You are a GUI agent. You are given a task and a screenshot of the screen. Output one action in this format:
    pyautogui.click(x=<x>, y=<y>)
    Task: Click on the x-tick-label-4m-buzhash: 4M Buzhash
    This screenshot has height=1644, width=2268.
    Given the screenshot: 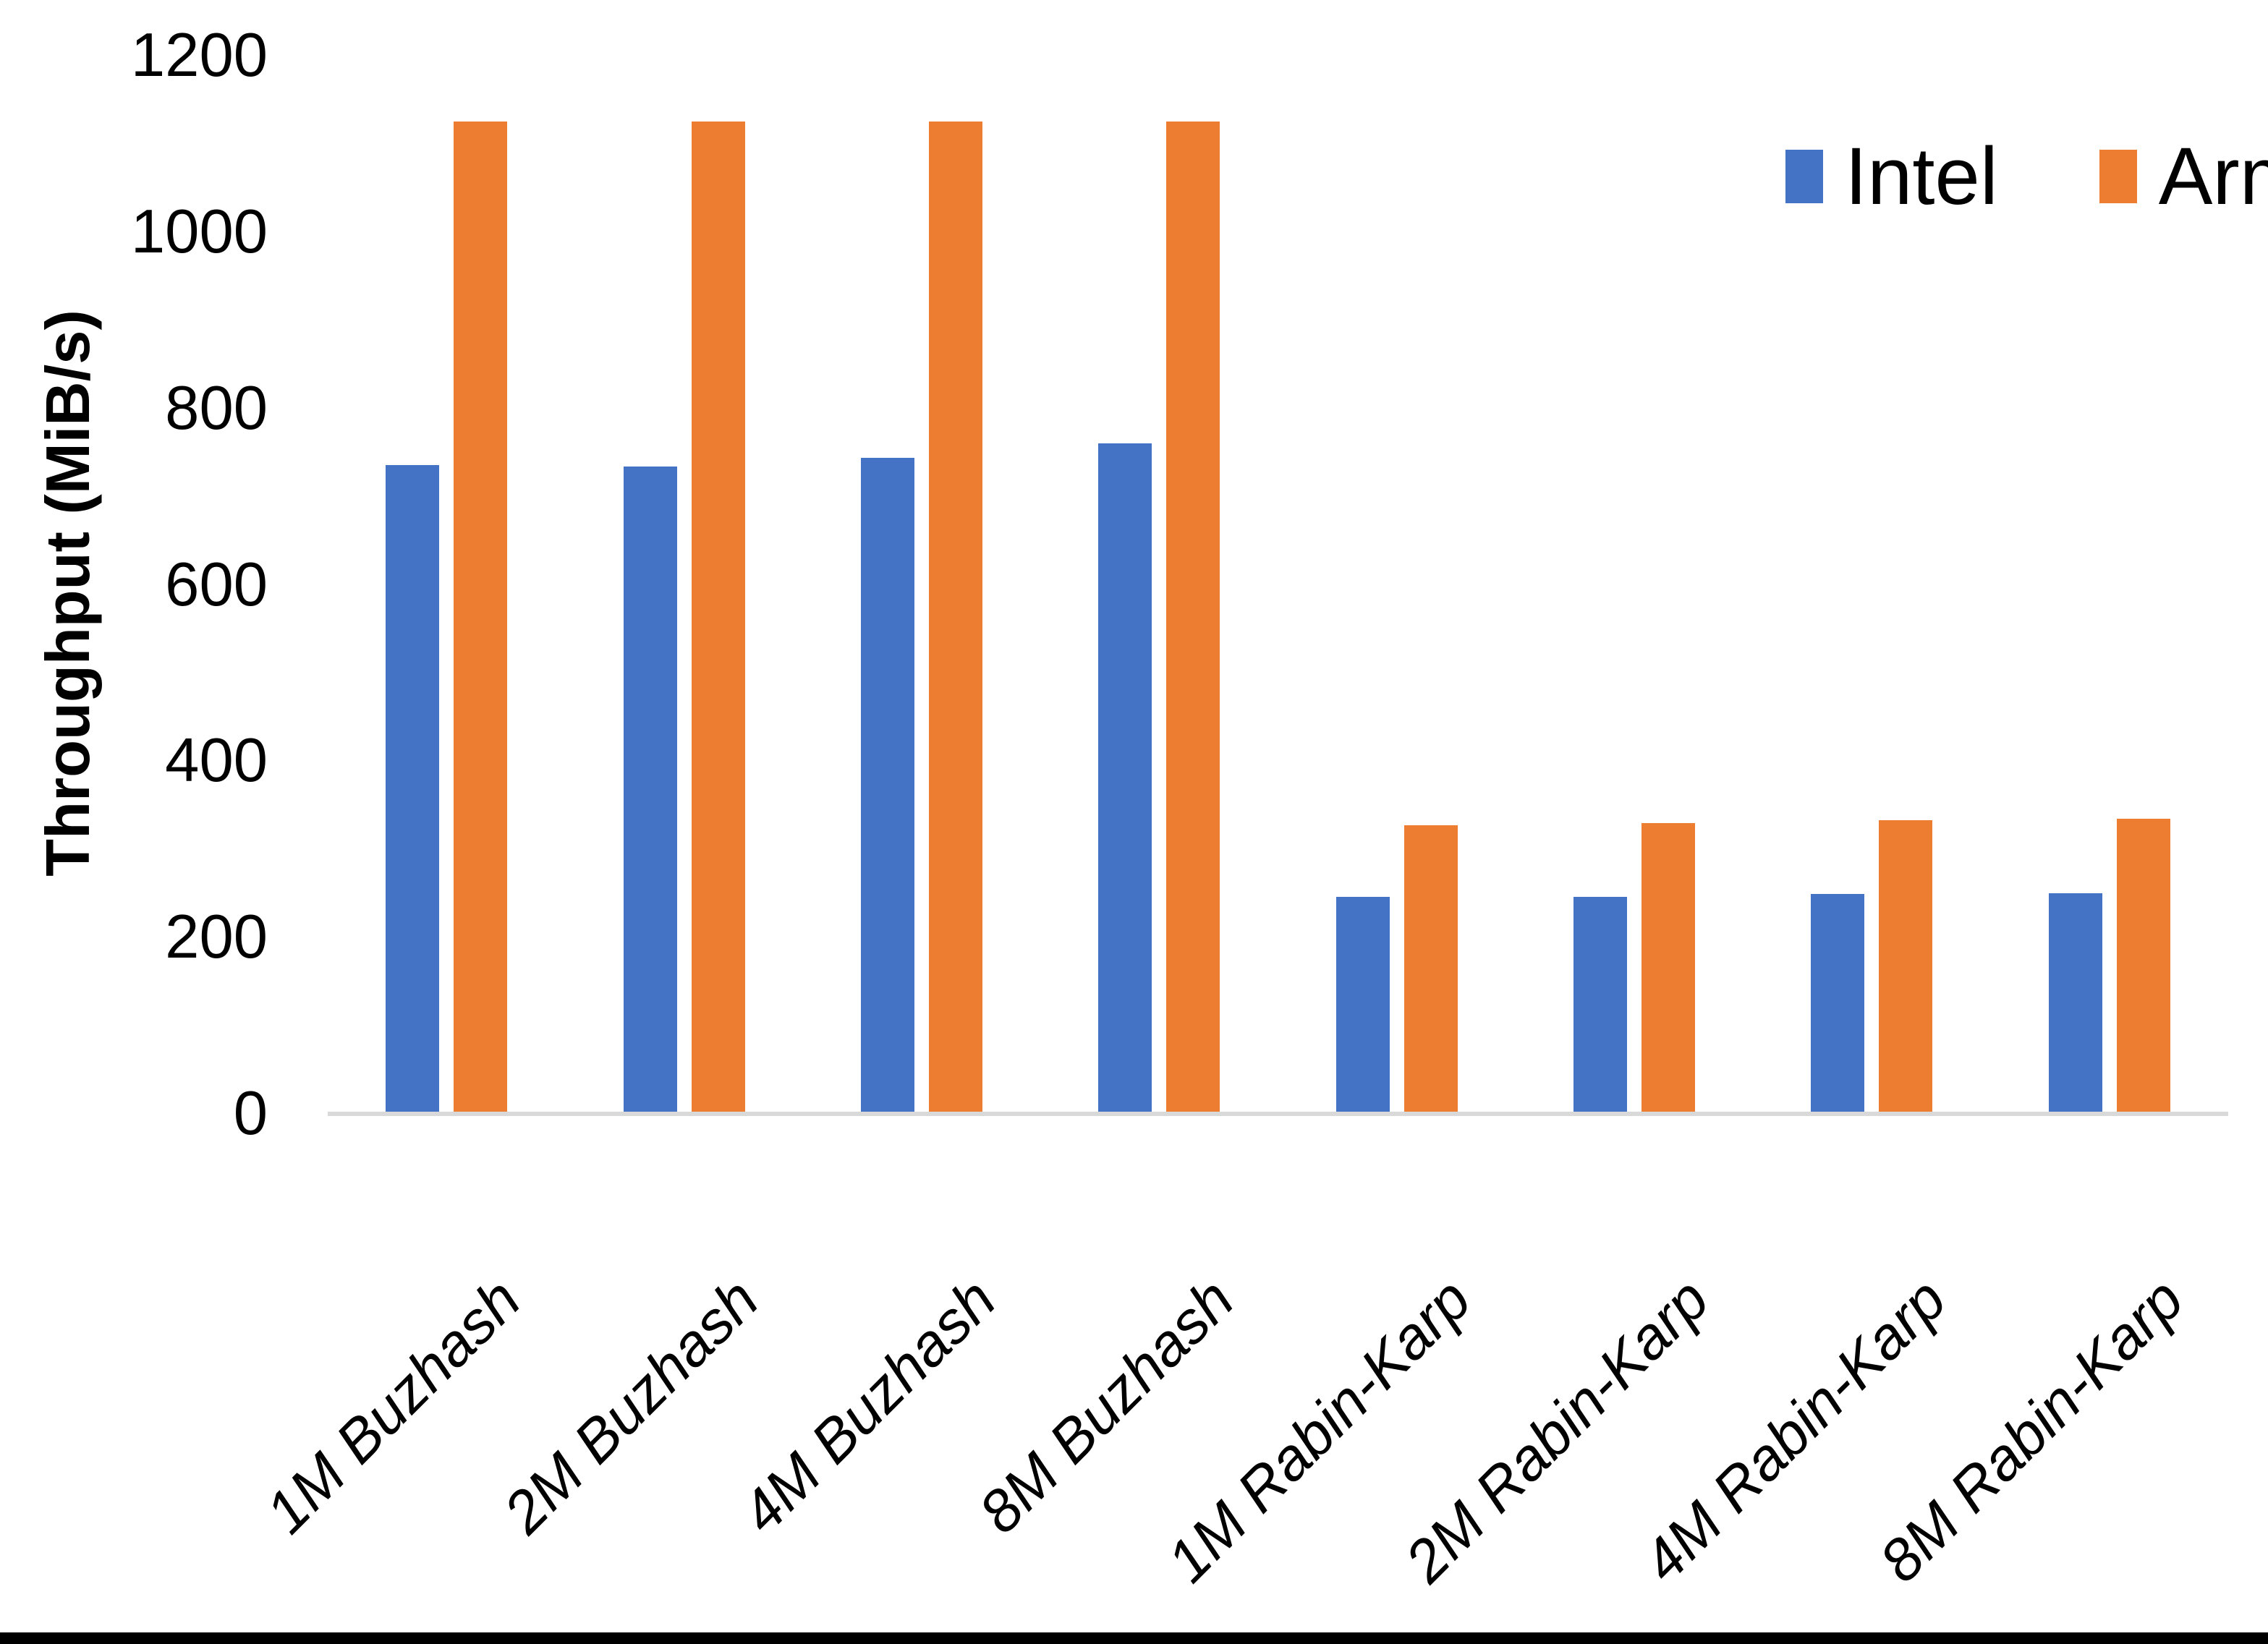 What is the action you would take?
    pyautogui.click(x=869, y=1406)
    